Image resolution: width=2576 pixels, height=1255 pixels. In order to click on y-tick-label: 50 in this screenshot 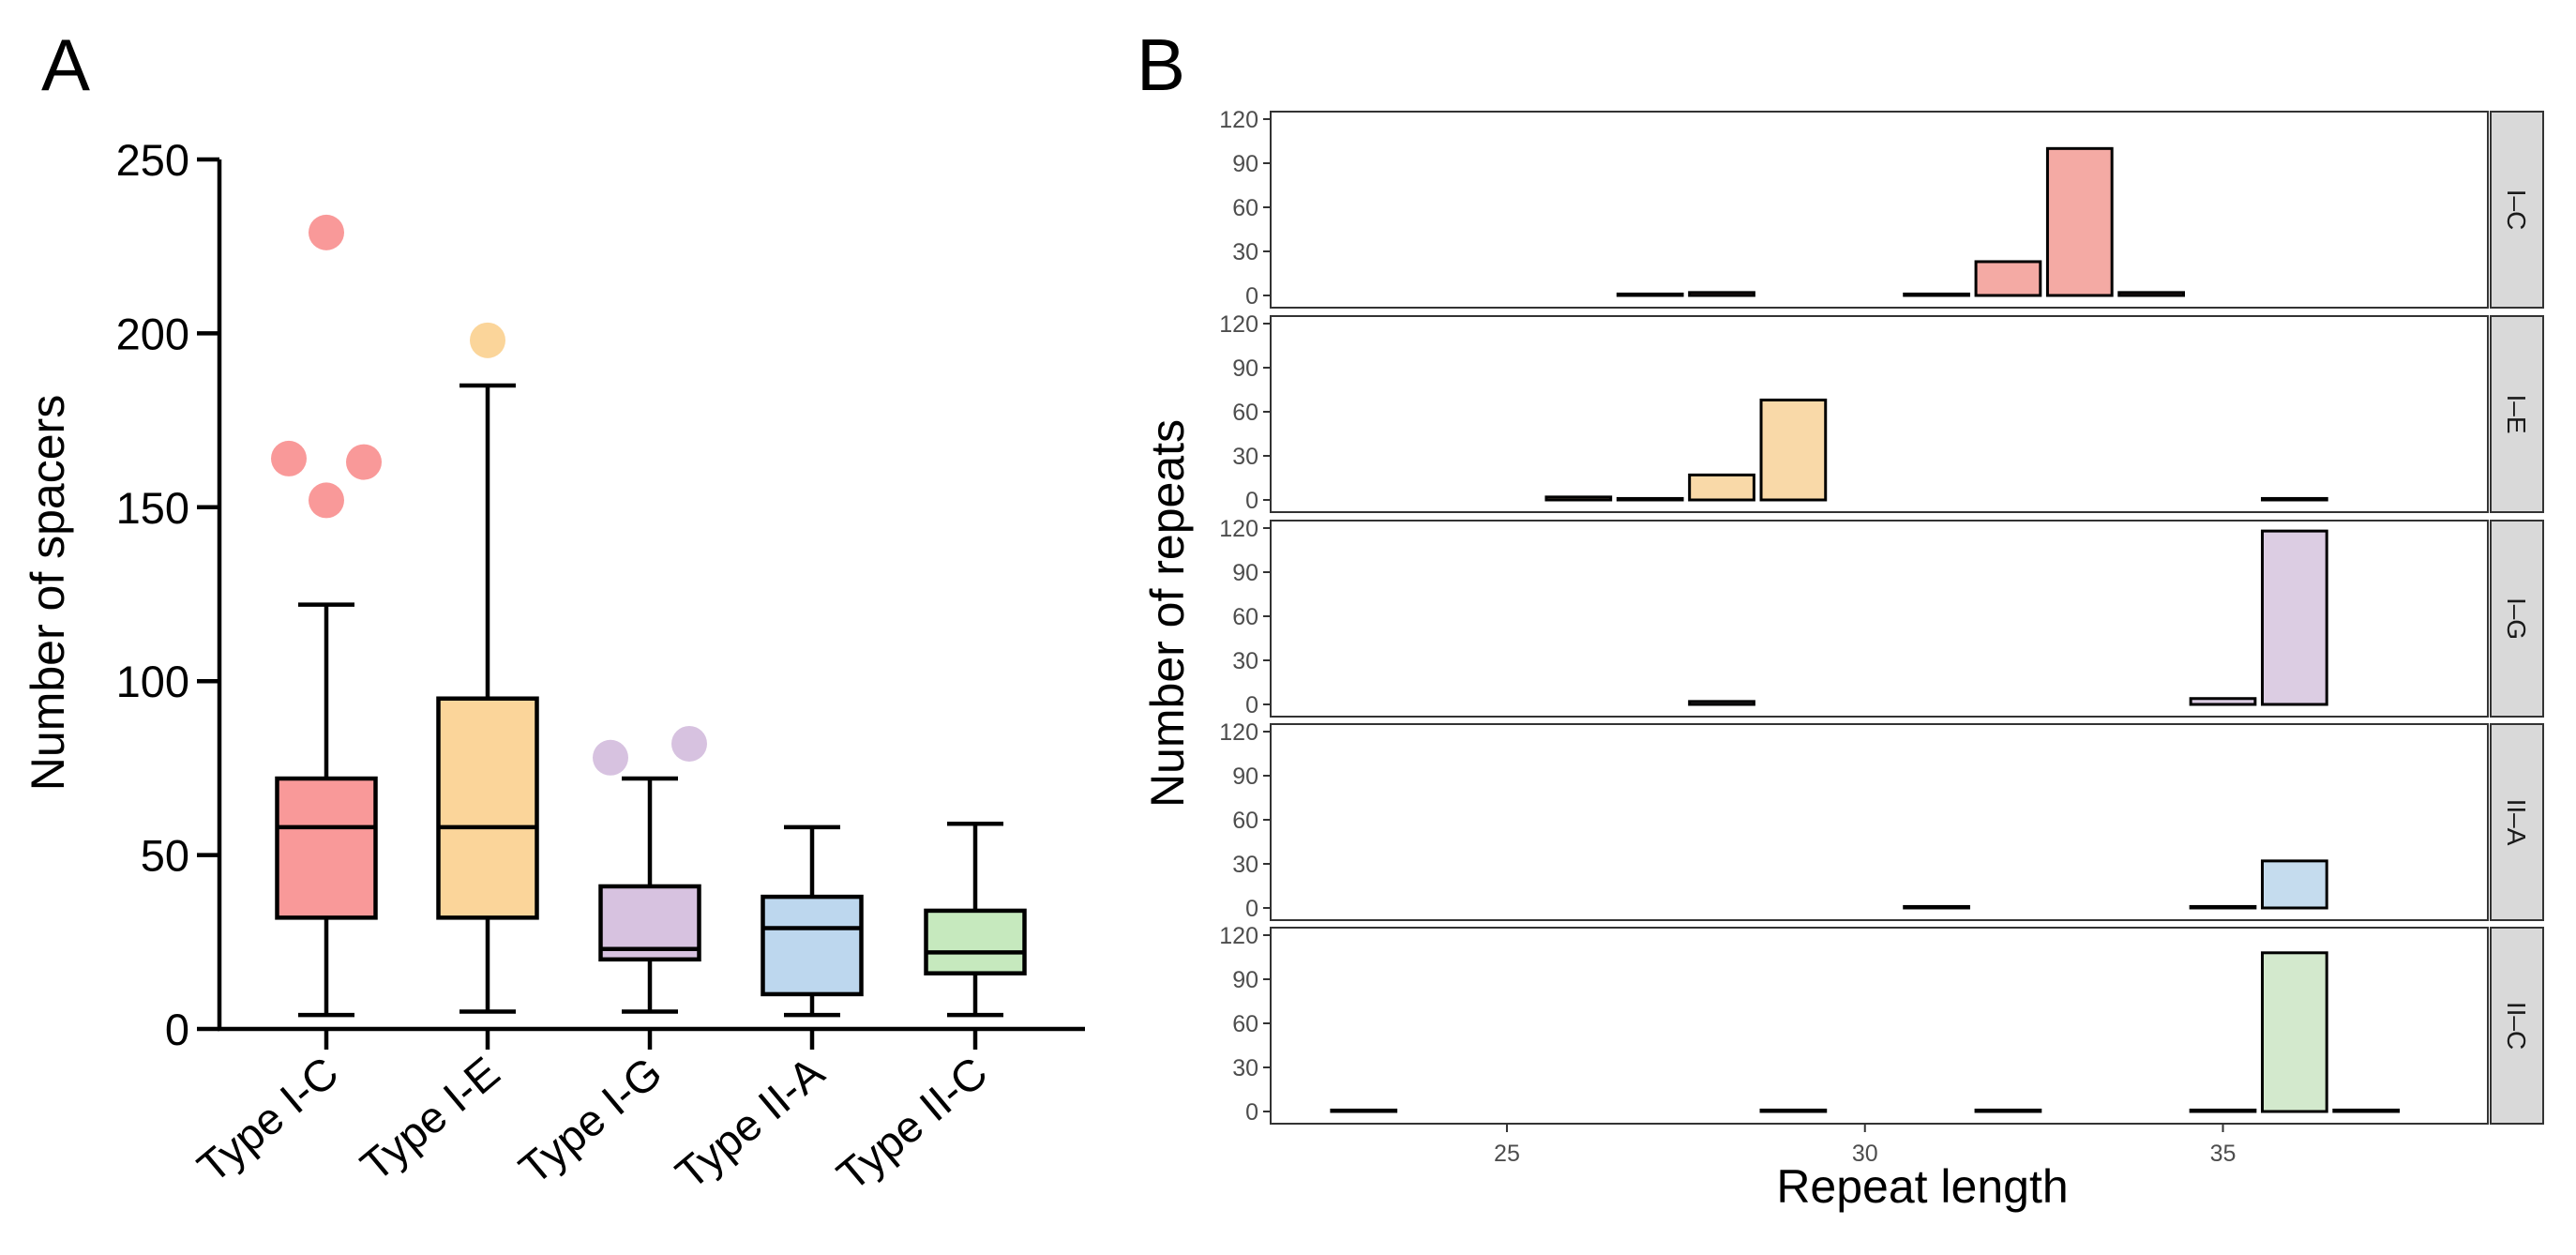, I will do `click(165, 856)`.